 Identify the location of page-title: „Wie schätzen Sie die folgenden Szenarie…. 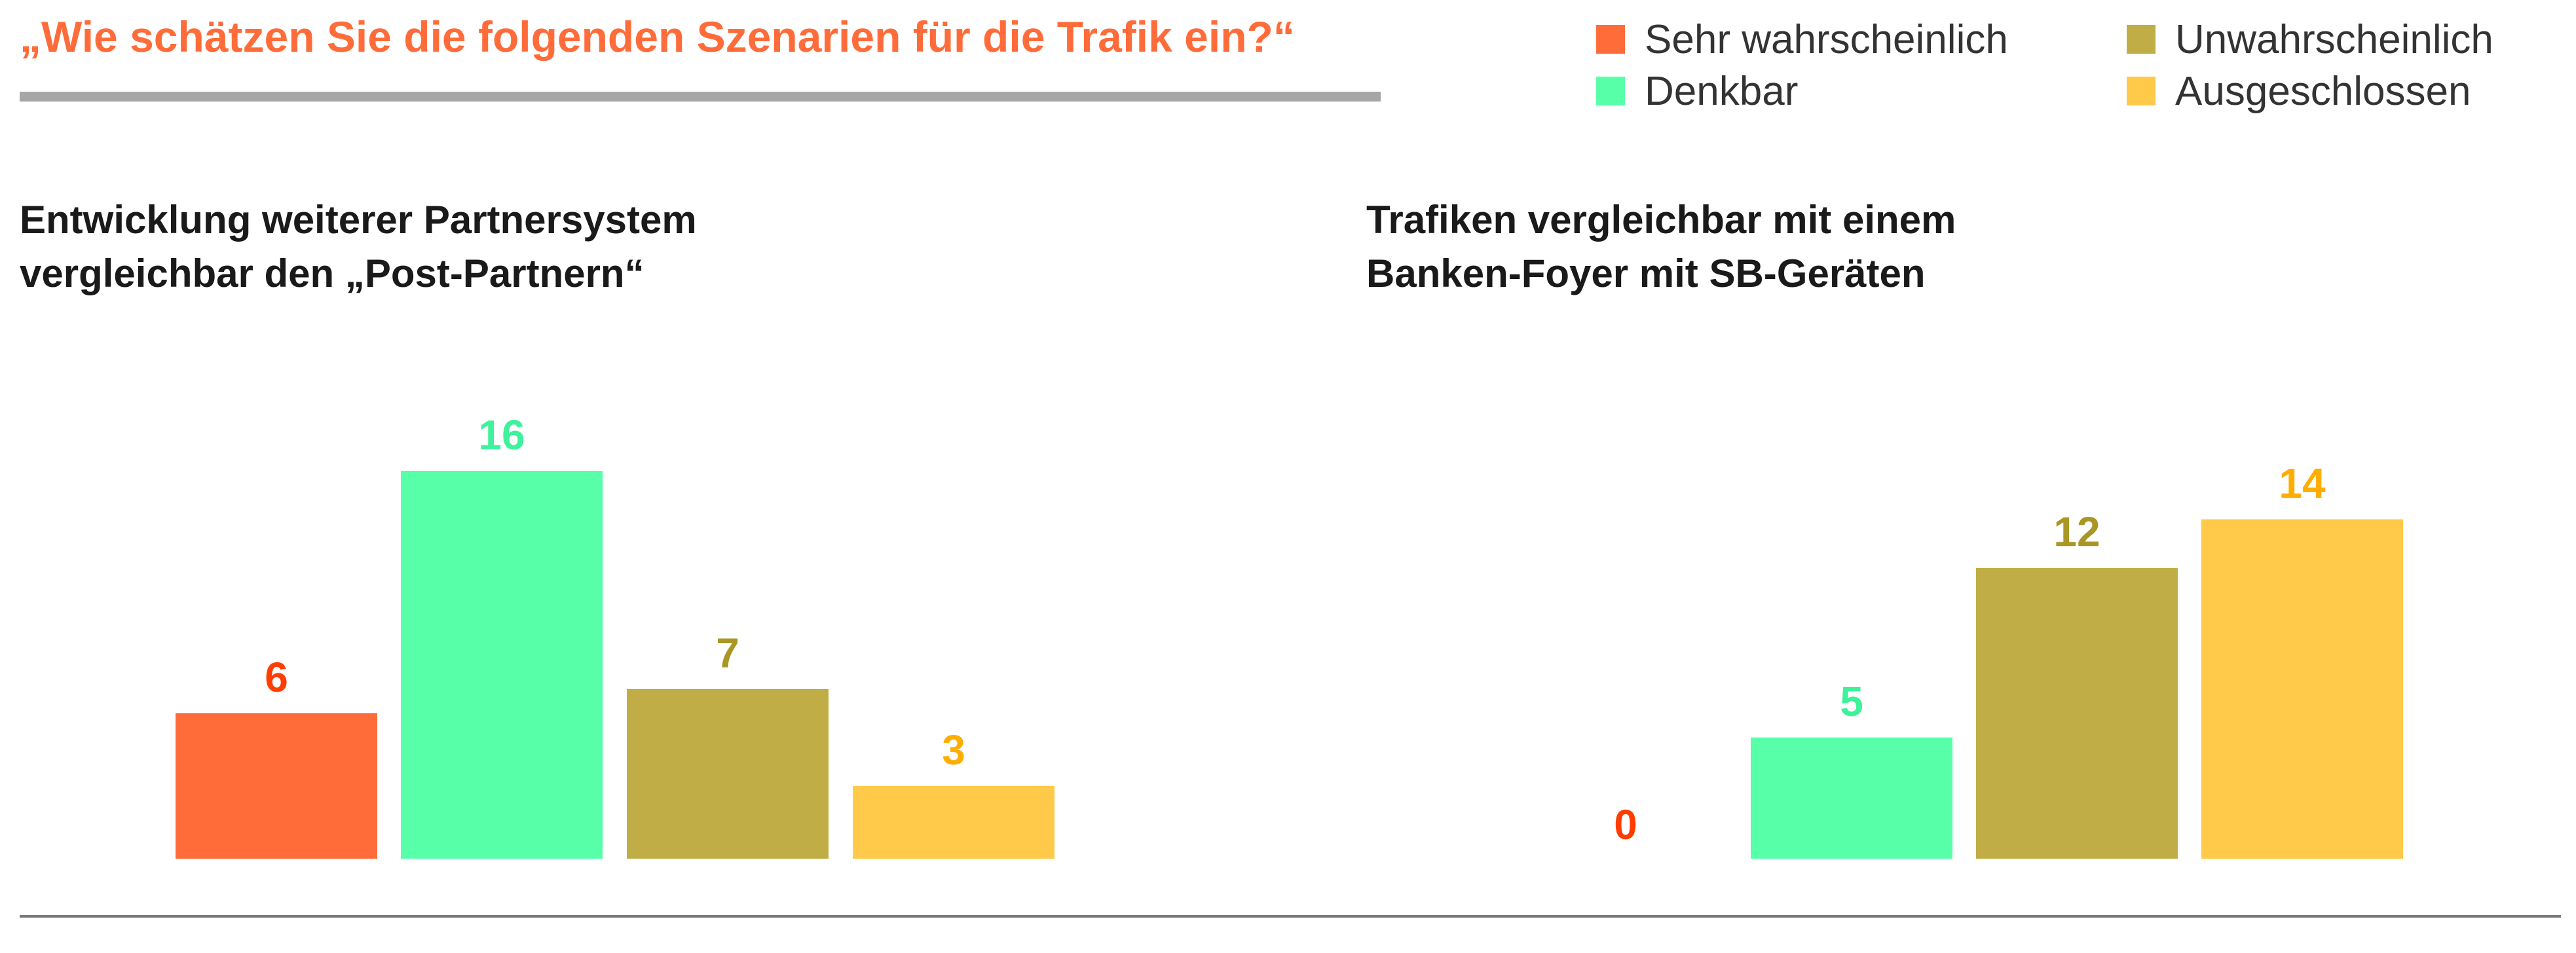
(657, 37).